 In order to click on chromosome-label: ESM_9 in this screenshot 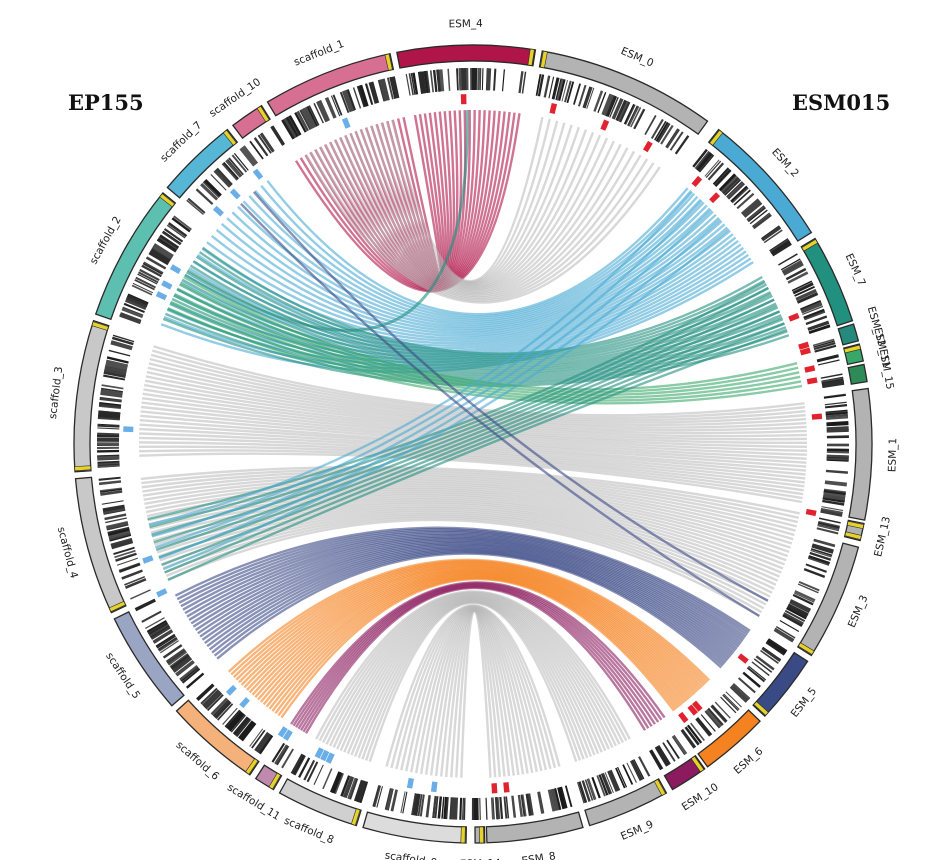, I will do `click(637, 830)`.